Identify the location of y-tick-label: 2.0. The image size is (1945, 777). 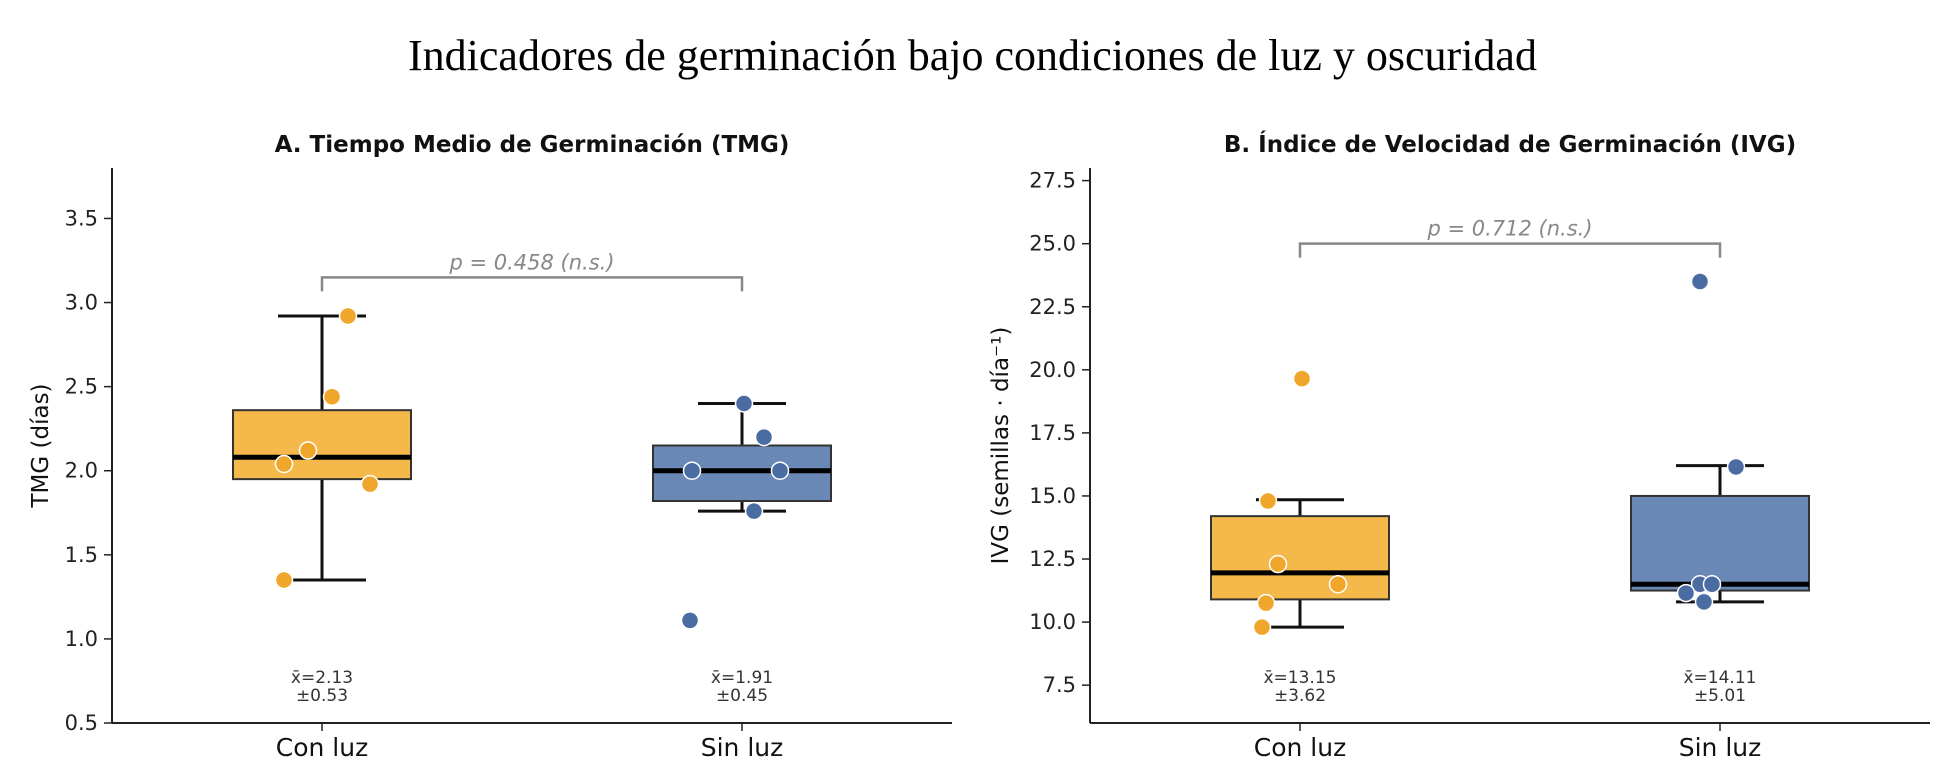
(81, 471).